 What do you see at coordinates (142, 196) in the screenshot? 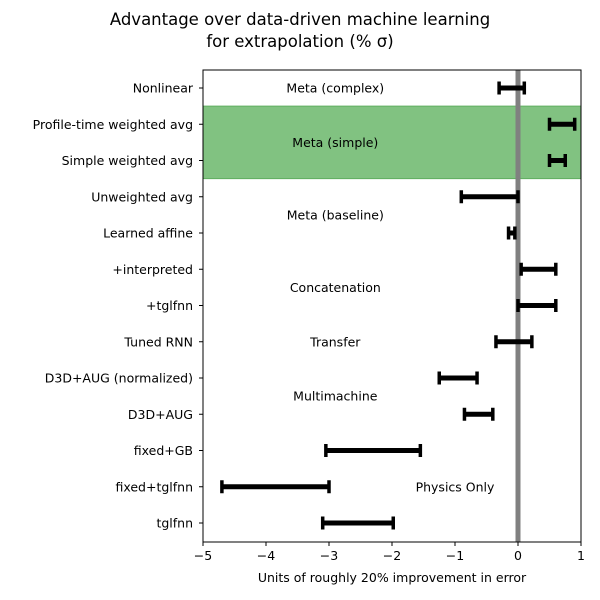
I see `y-tick-label: Unweighted avg` at bounding box center [142, 196].